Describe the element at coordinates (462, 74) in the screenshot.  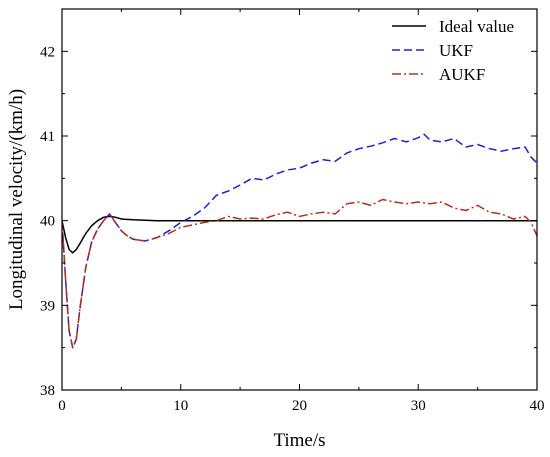
I see `legend-label: AUKF` at that location.